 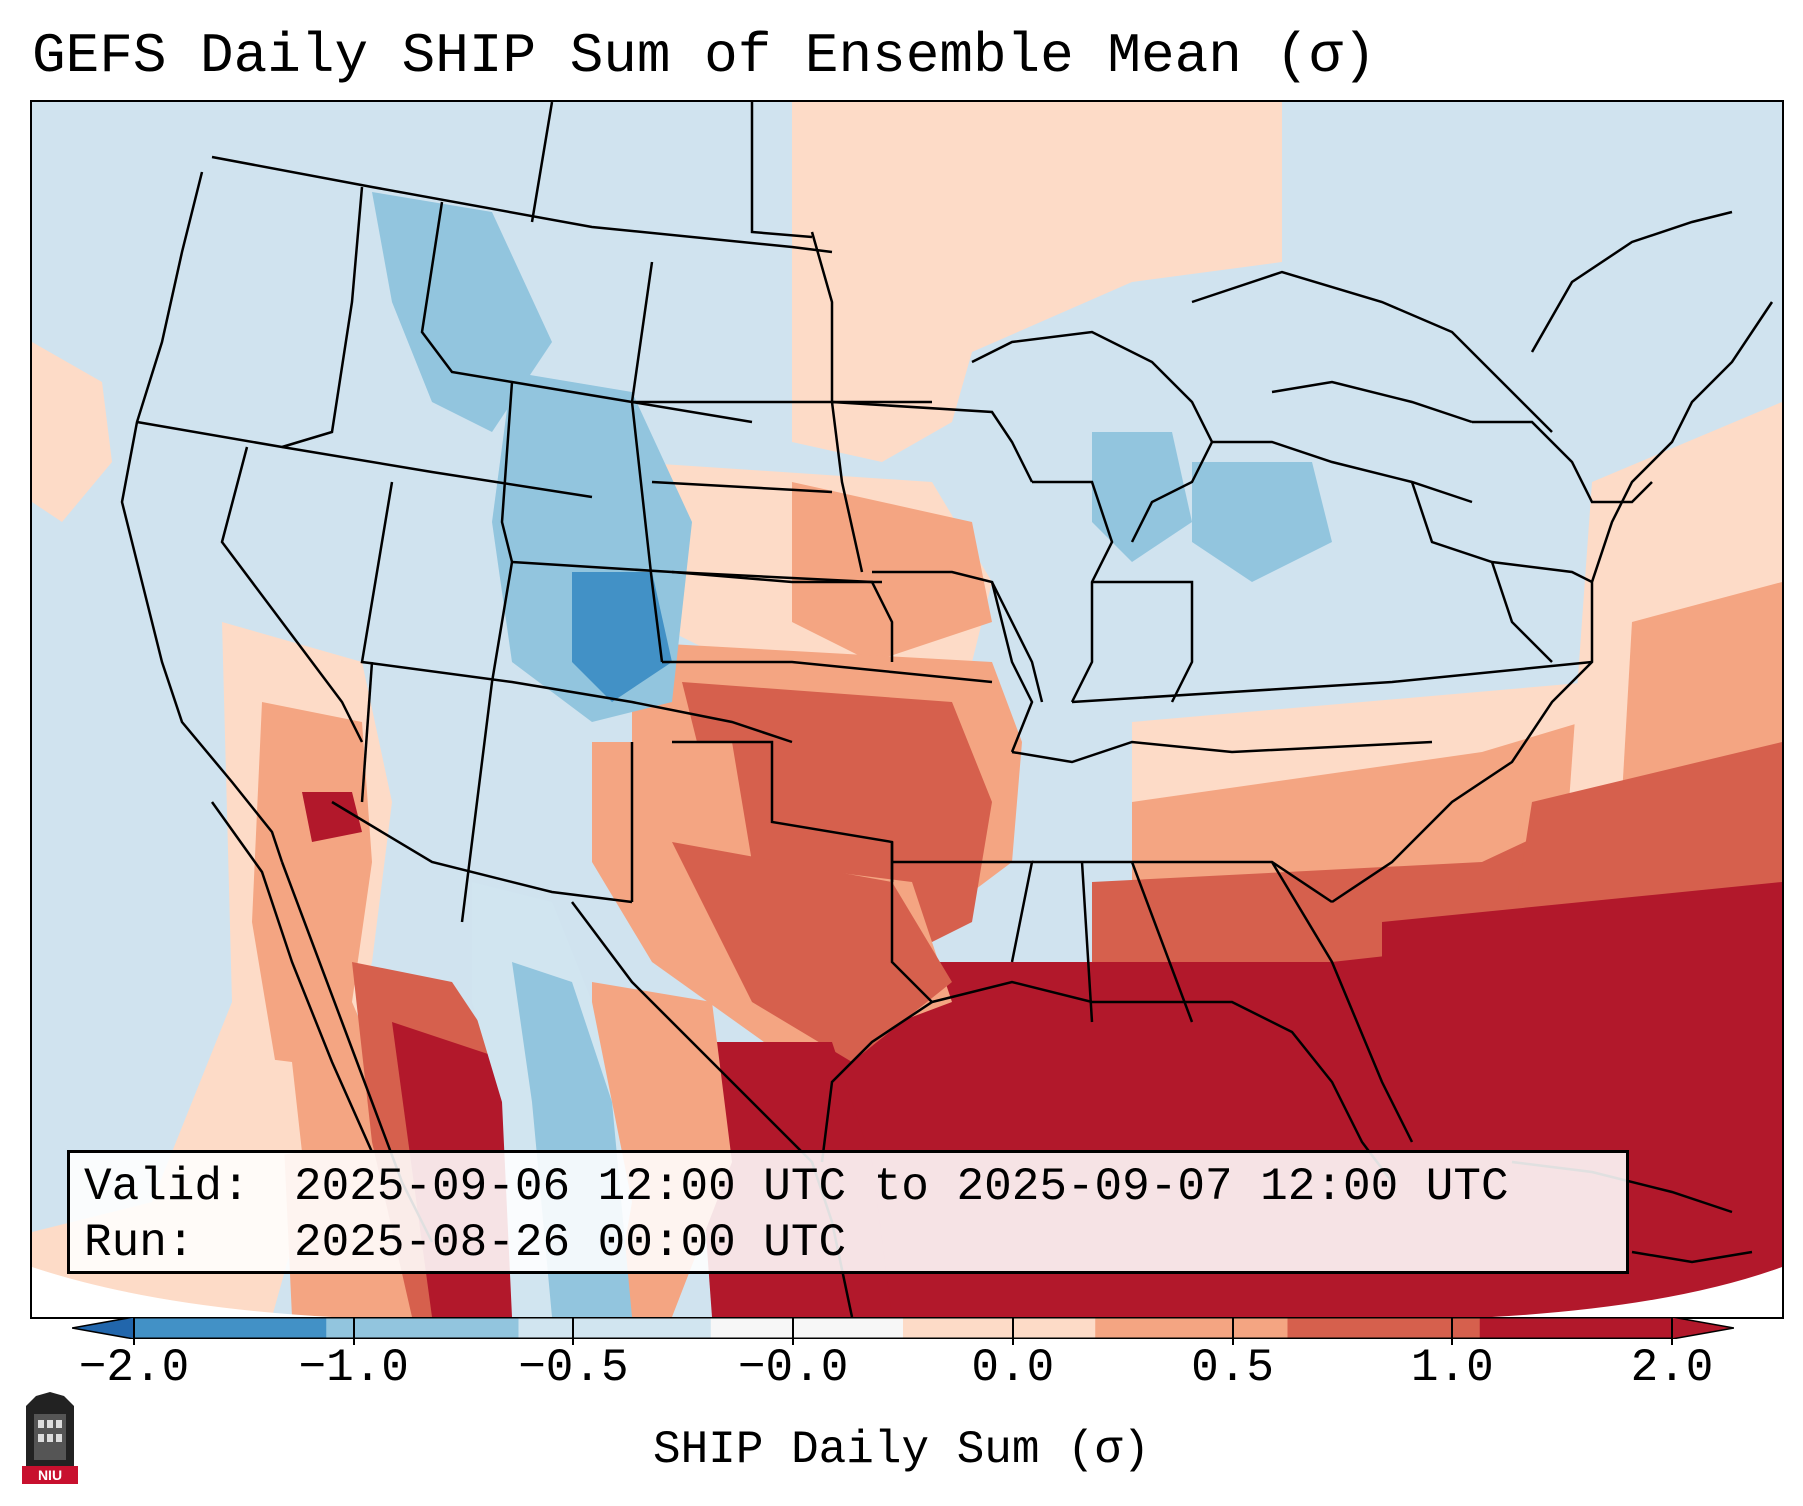 I want to click on logo-text: NIU, so click(x=50, y=1475).